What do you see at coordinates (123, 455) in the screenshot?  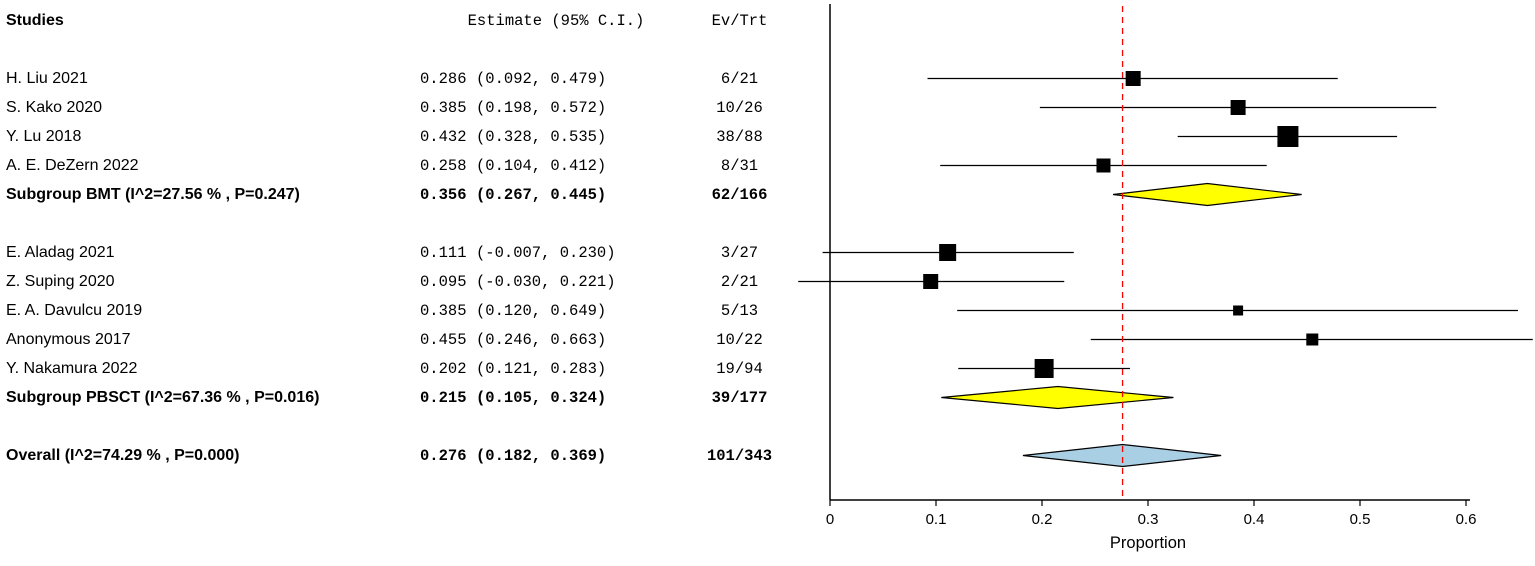 I see `study-label: Overall (I^2=74.29 % , P=0.000)` at bounding box center [123, 455].